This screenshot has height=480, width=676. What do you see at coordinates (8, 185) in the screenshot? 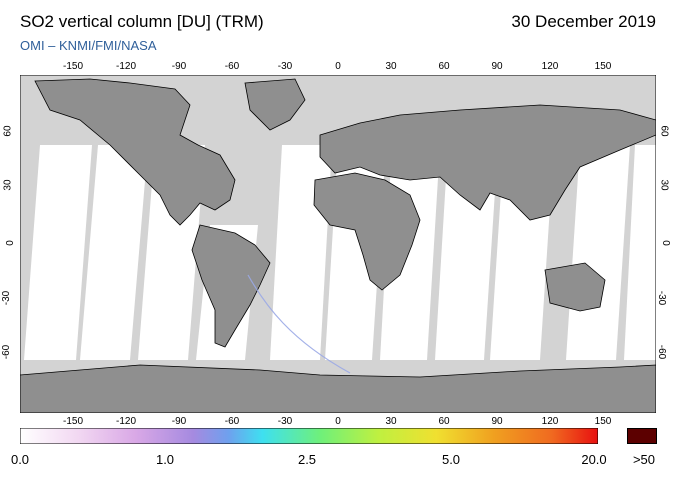
I see `lat-tick-left: 30` at bounding box center [8, 185].